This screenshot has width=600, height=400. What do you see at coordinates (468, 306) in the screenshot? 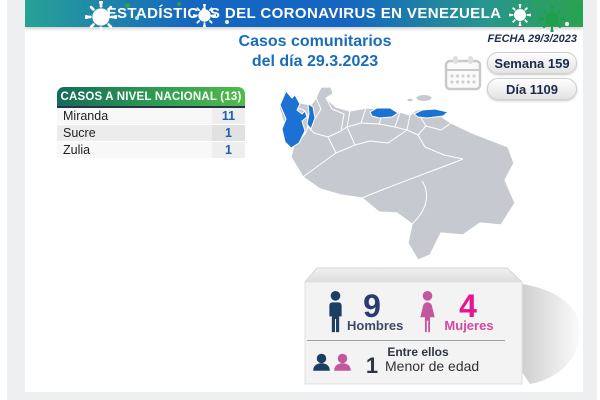
I see `women-count: 4` at bounding box center [468, 306].